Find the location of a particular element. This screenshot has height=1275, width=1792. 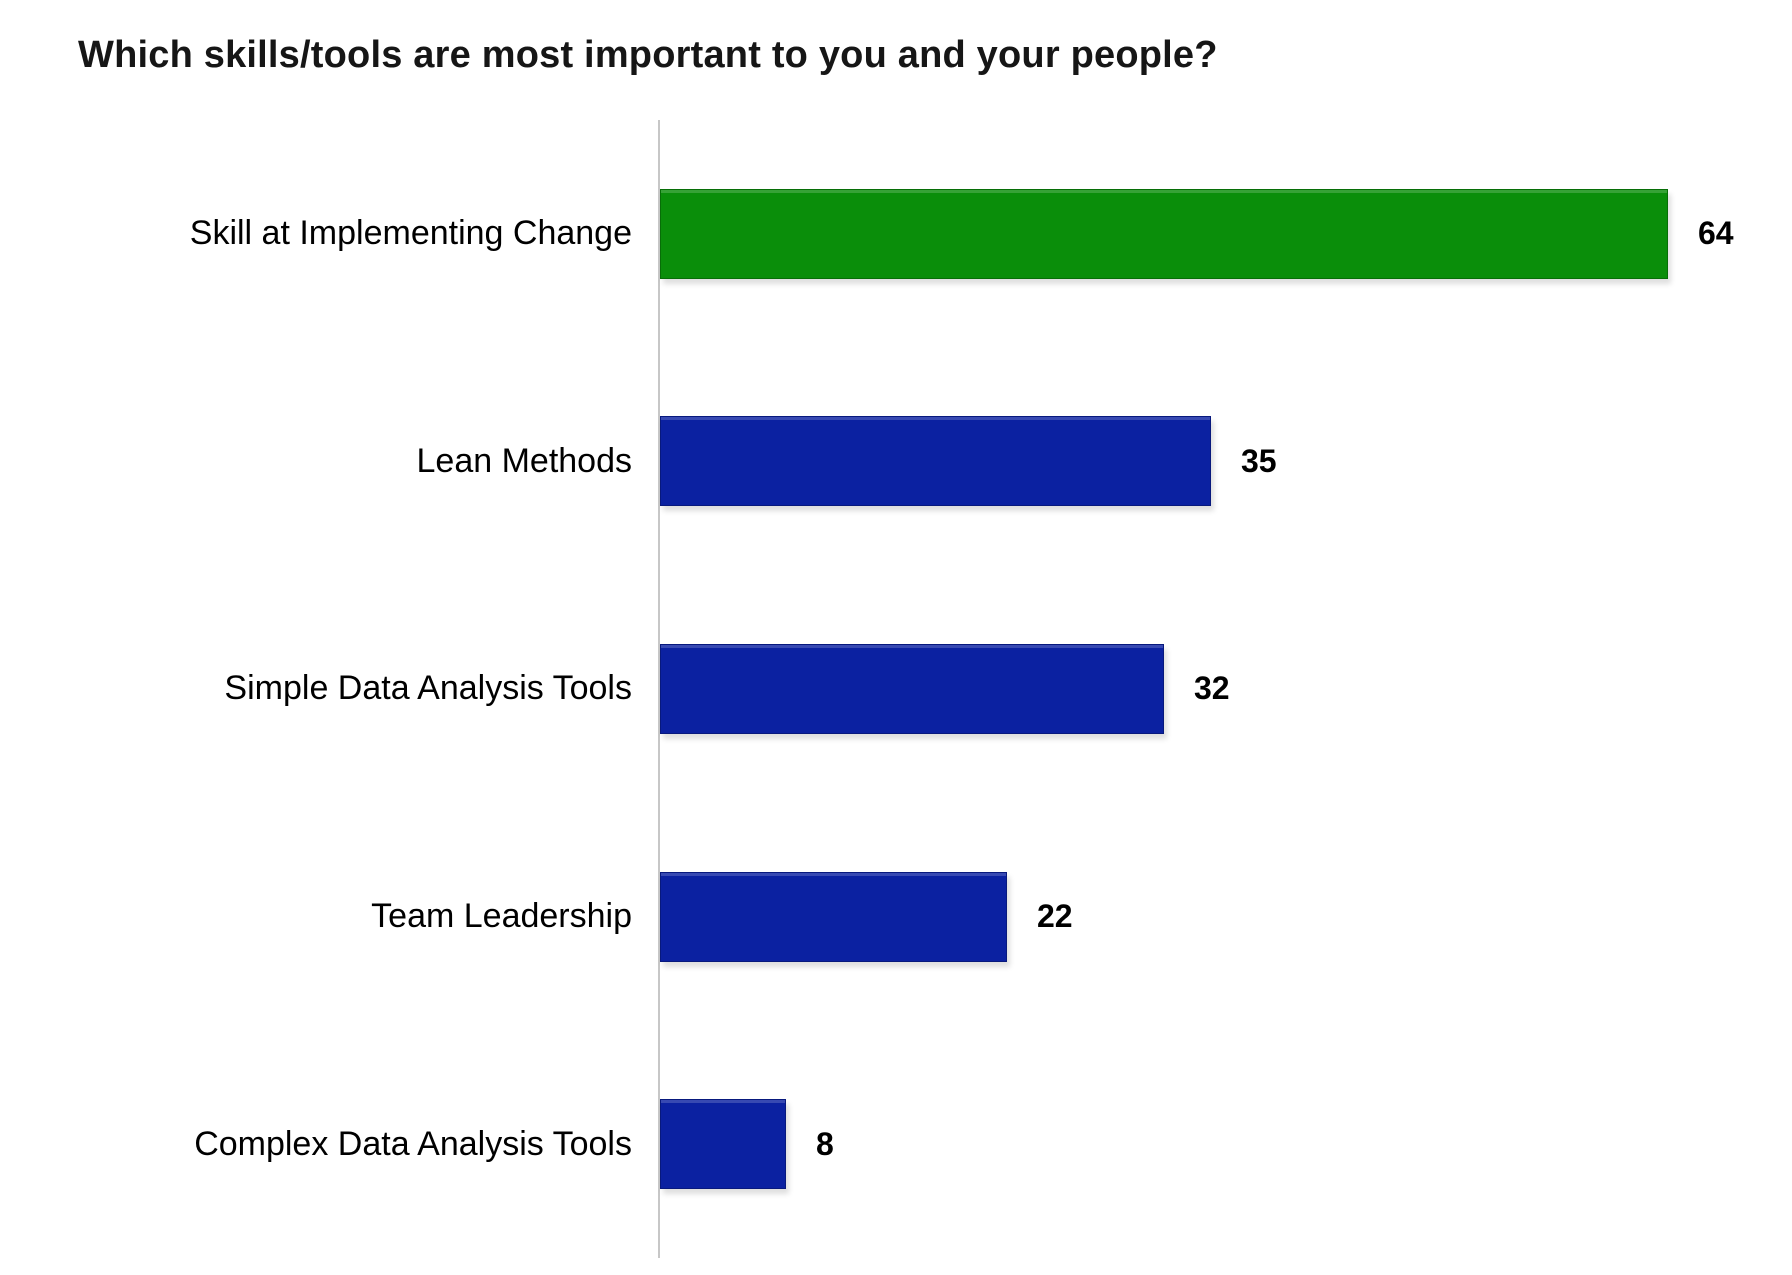

category-label: Skill at Implementing Change is located at coordinates (410, 233).